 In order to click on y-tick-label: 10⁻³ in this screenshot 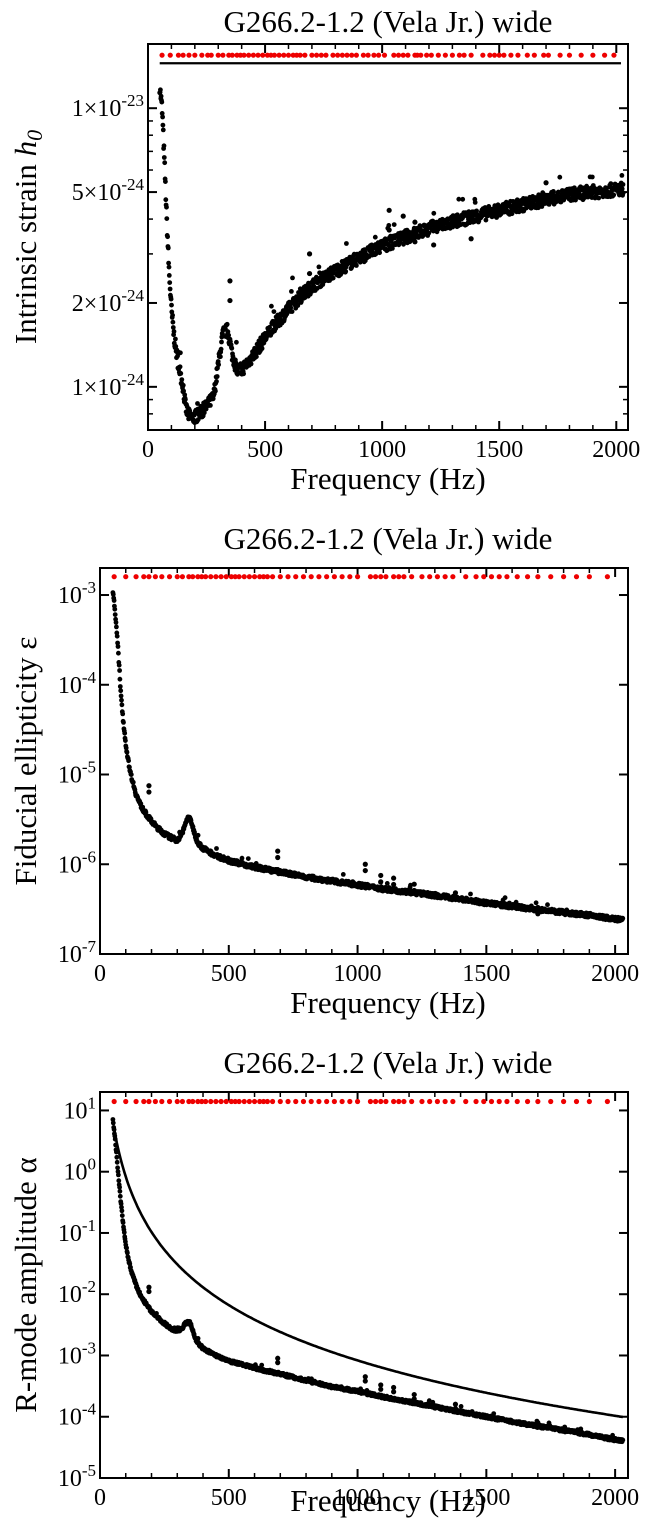, I will do `click(77, 593)`.